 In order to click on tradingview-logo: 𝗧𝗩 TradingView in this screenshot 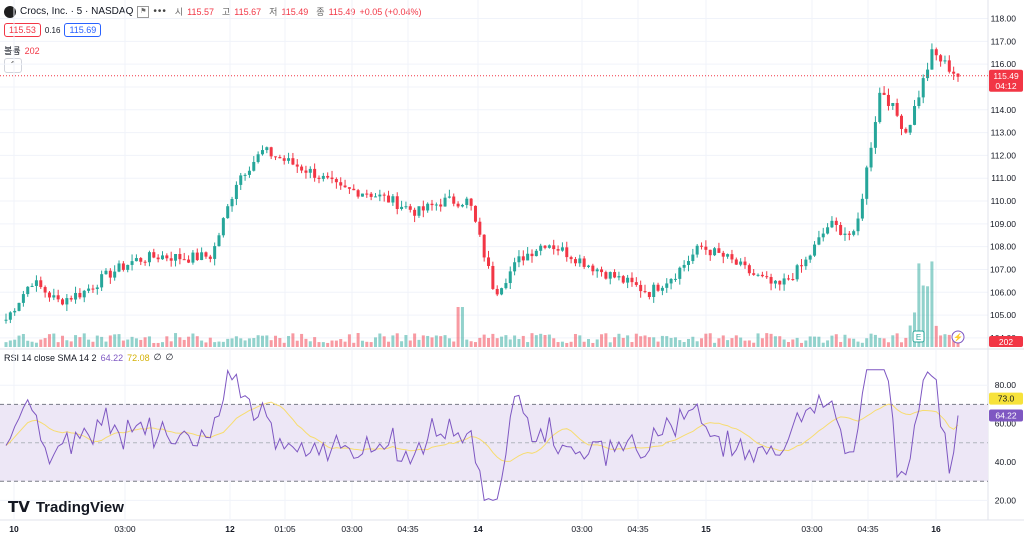, I will do `click(66, 507)`.